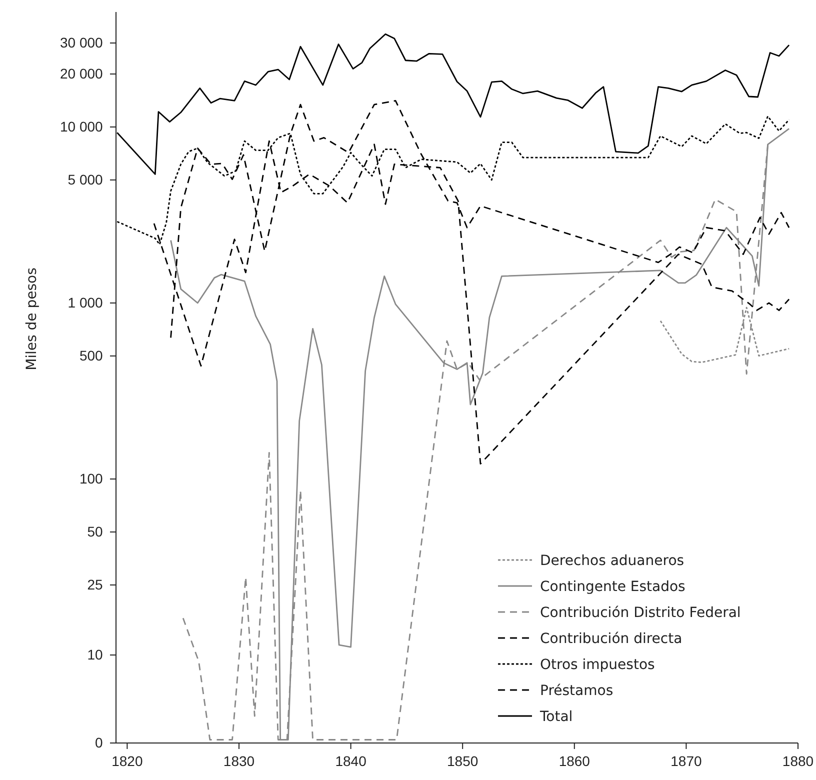  I want to click on y-tick-label: 5 000, so click(85, 179).